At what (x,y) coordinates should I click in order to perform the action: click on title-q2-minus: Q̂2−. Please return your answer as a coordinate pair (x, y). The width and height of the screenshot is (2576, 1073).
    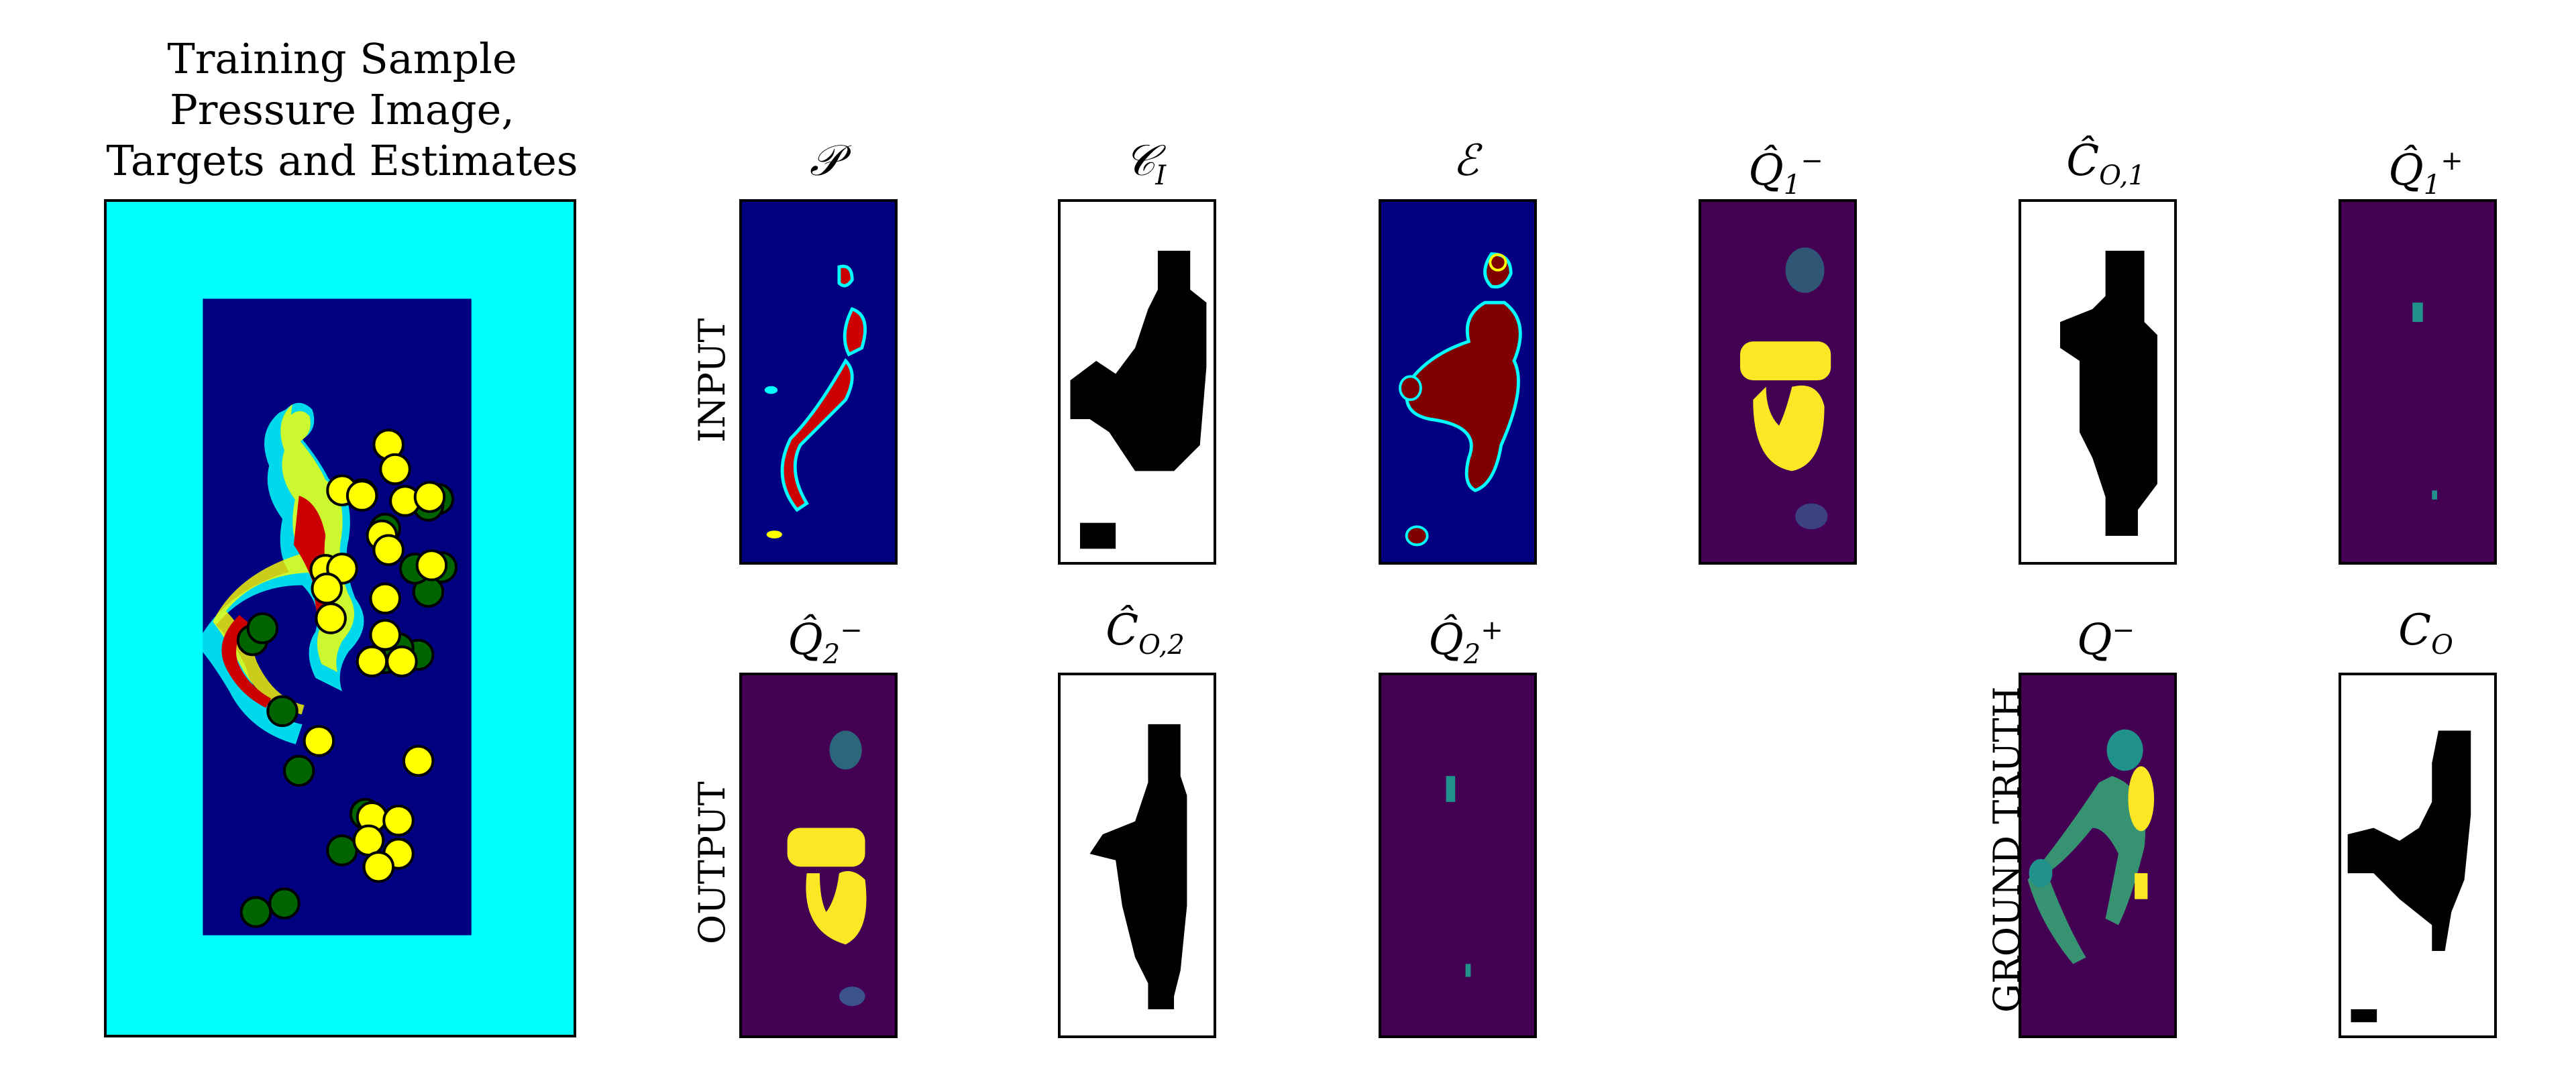
    Looking at the image, I should click on (825, 643).